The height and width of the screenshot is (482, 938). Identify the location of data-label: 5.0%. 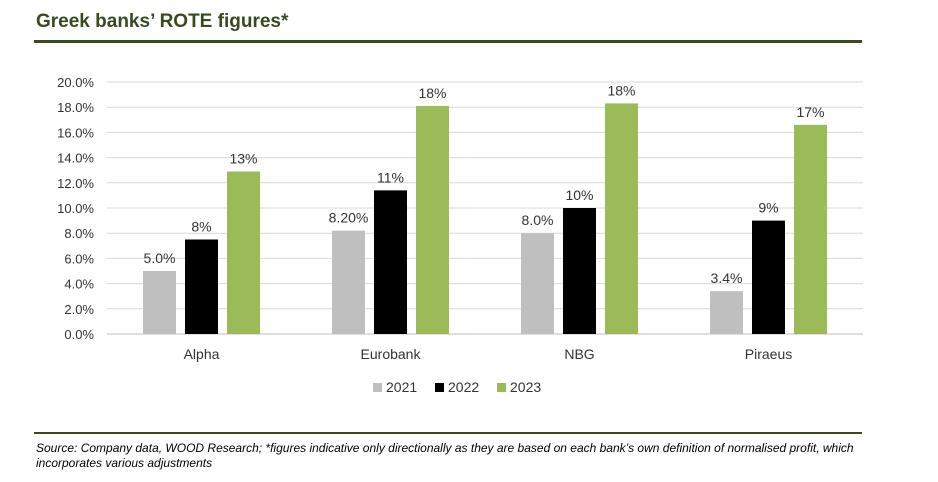
(160, 258).